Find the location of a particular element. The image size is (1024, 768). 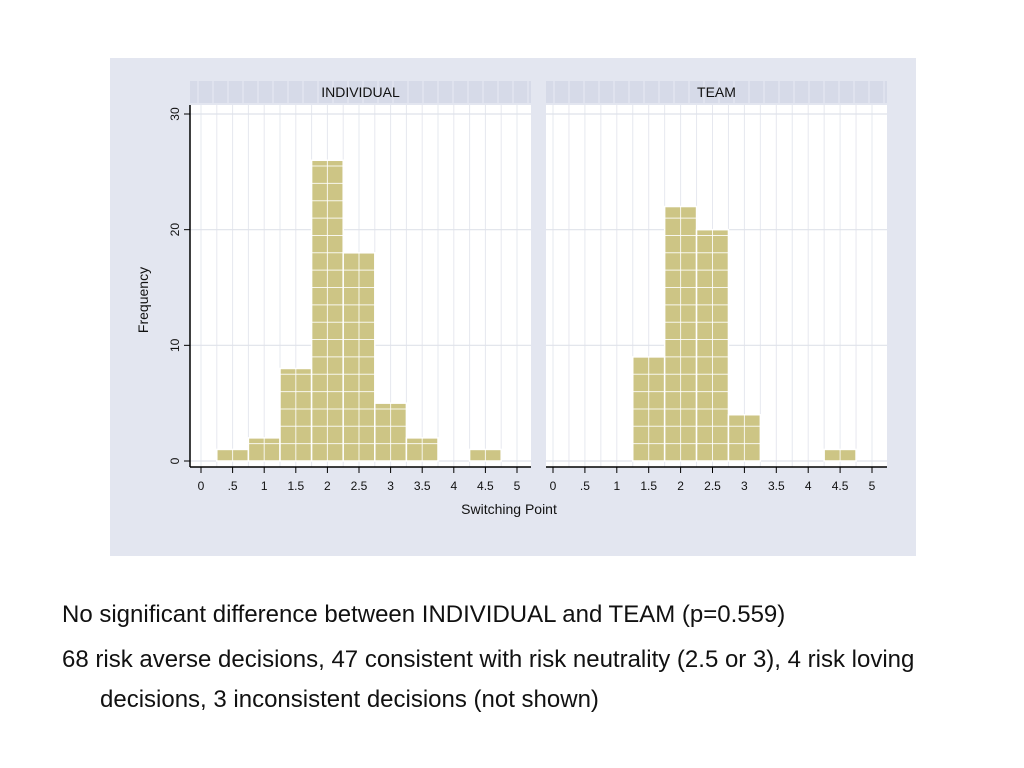

x-axis-title: Switching Point is located at coordinates (509, 509).